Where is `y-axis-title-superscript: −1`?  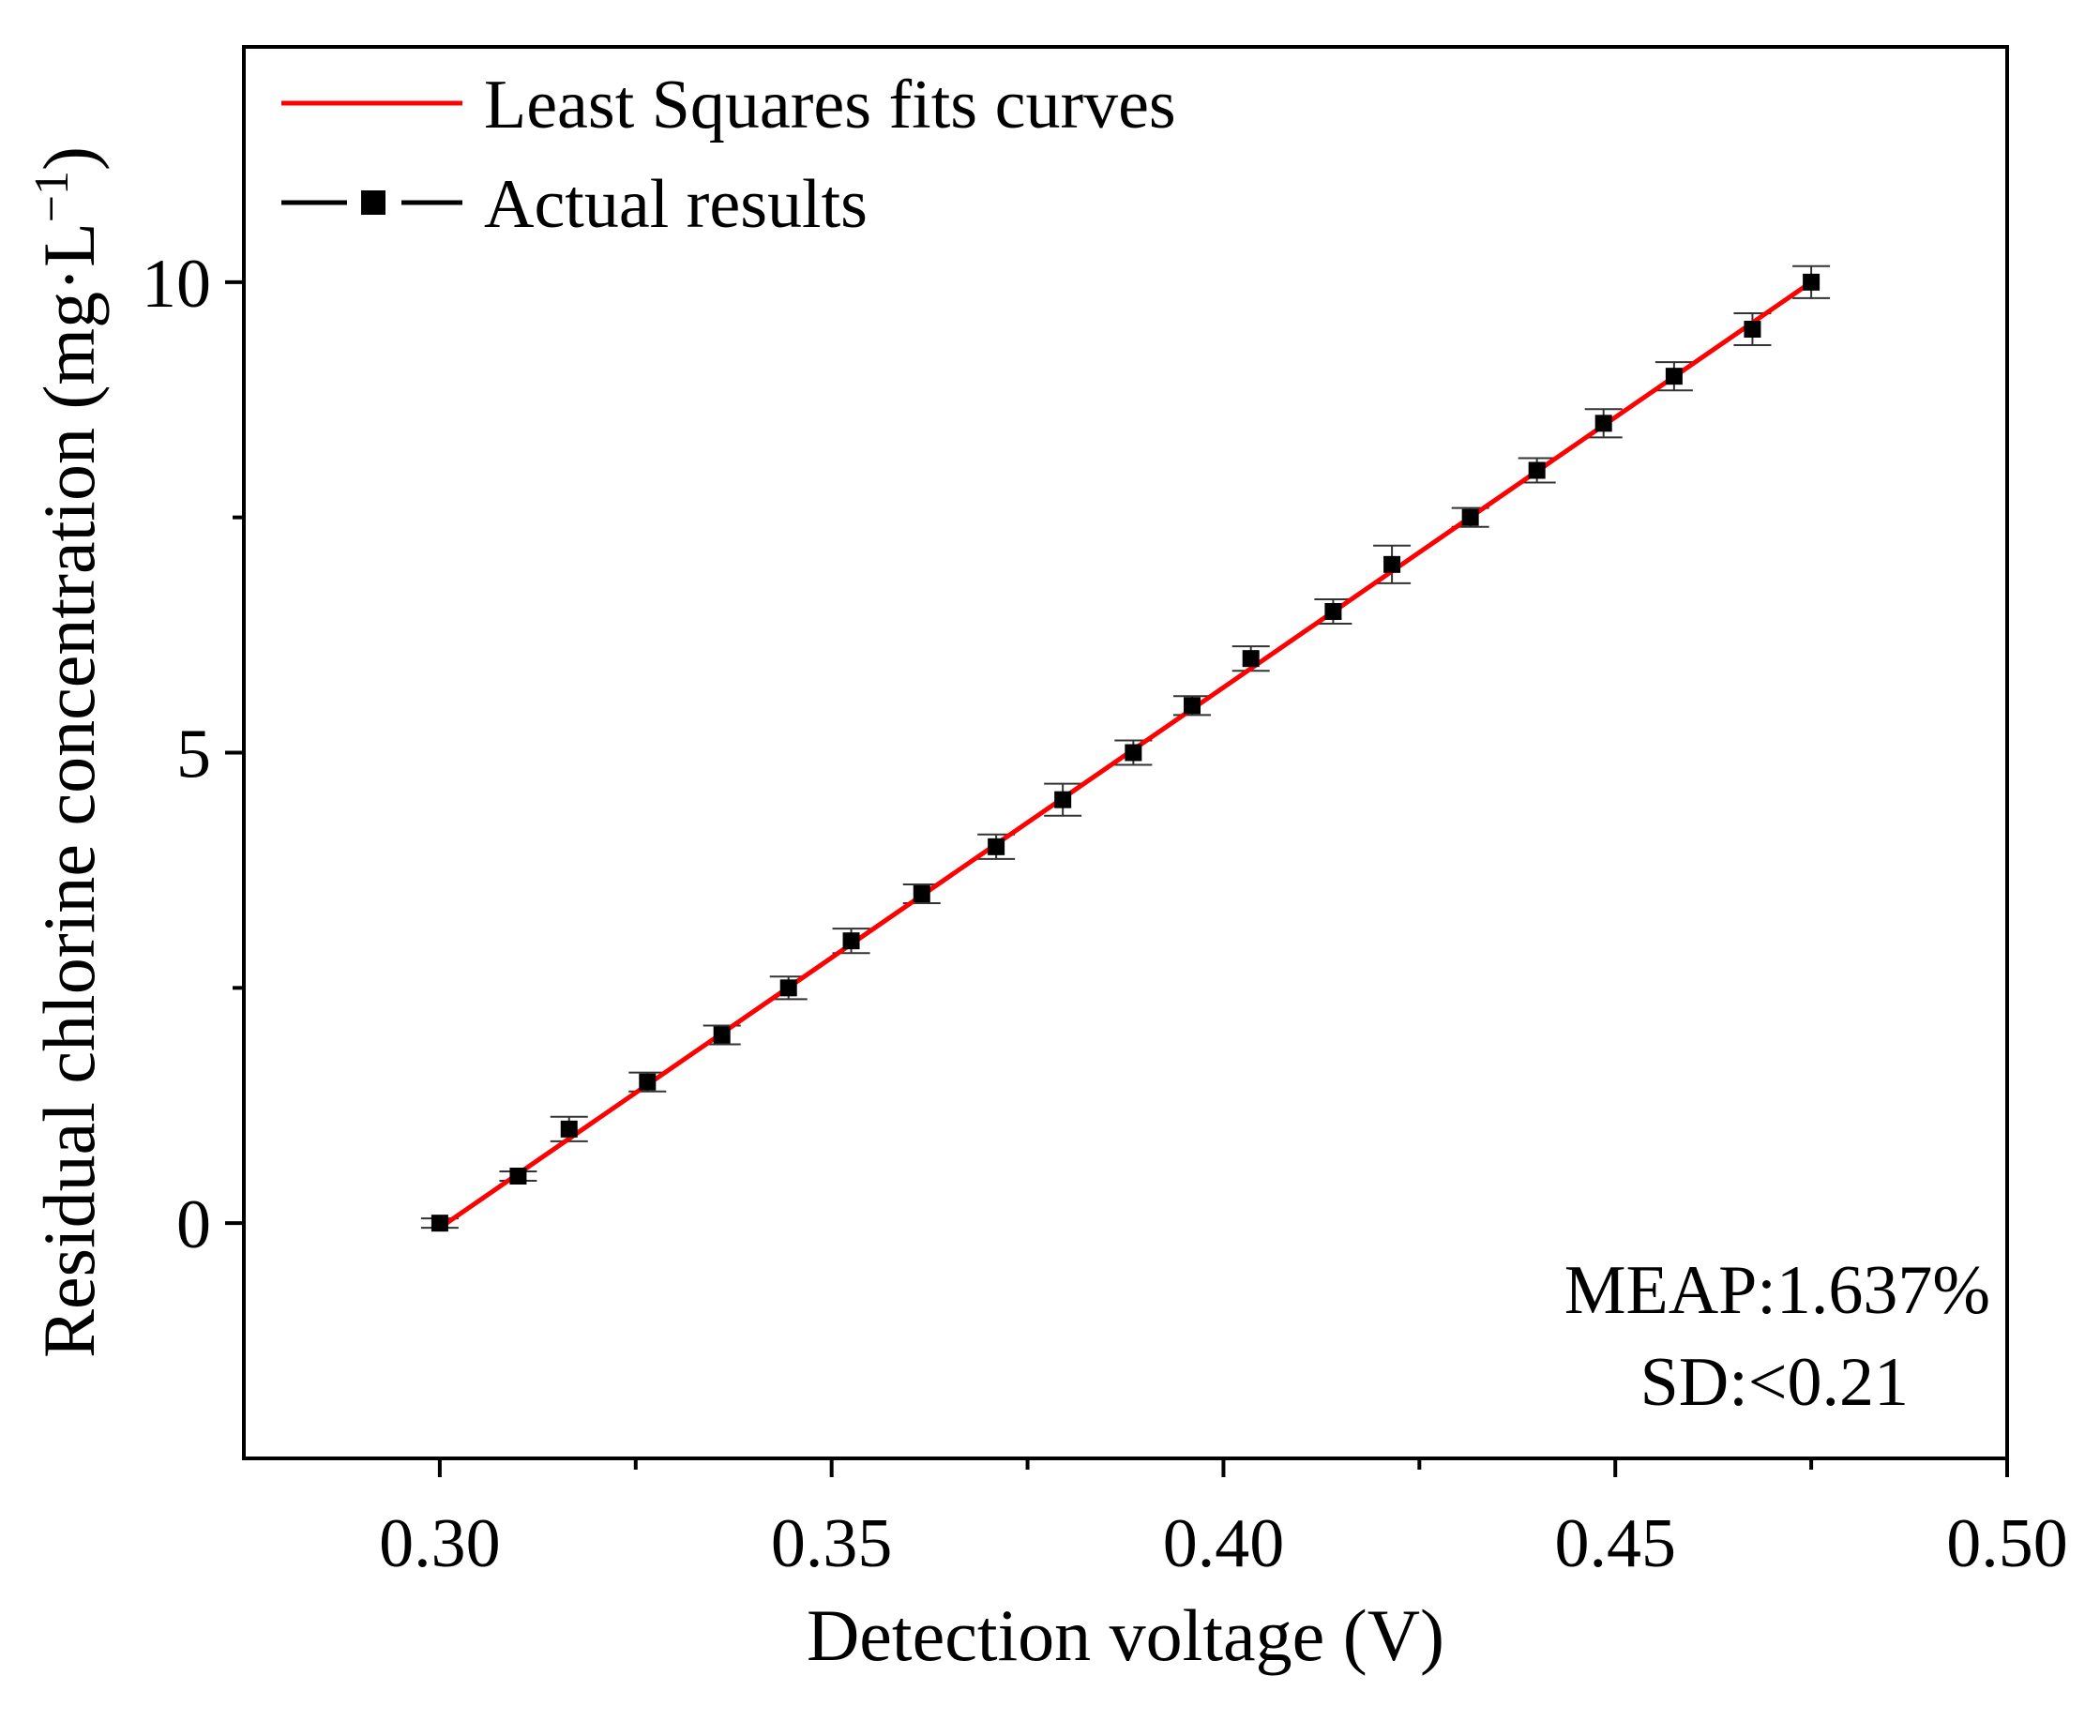 y-axis-title-superscript: −1 is located at coordinates (52, 196).